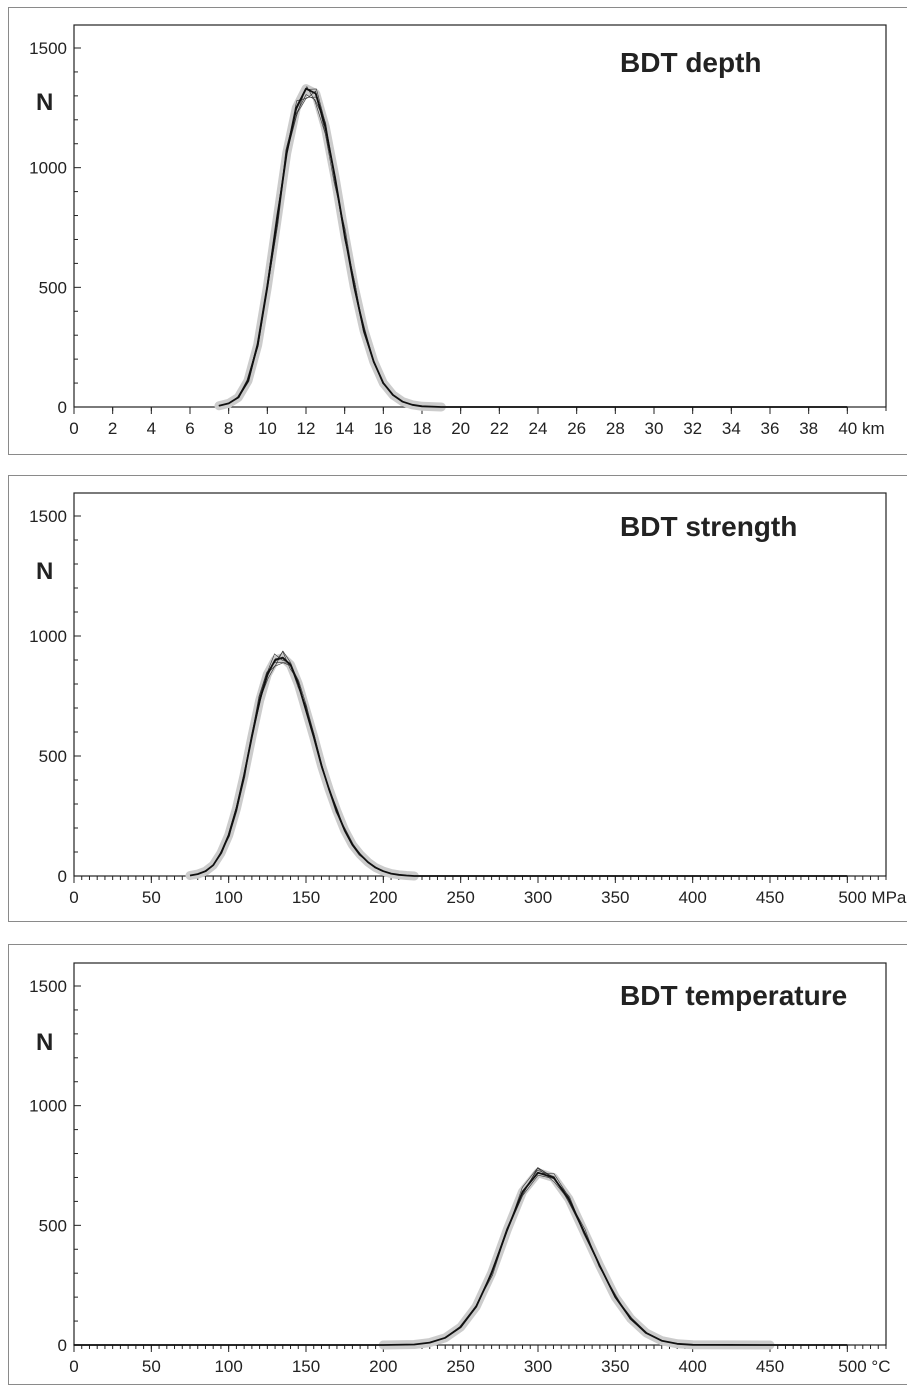  I want to click on x-tick-label: 38, so click(808, 428).